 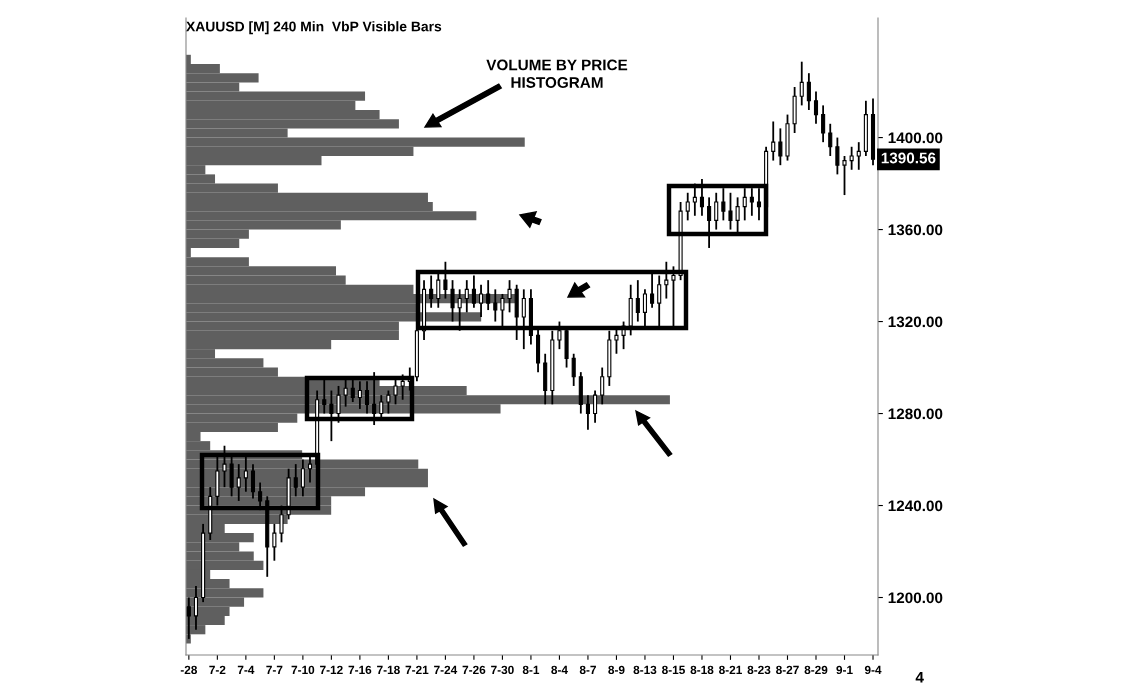 What do you see at coordinates (274, 669) in the screenshot?
I see `x-tick-label: 7-7` at bounding box center [274, 669].